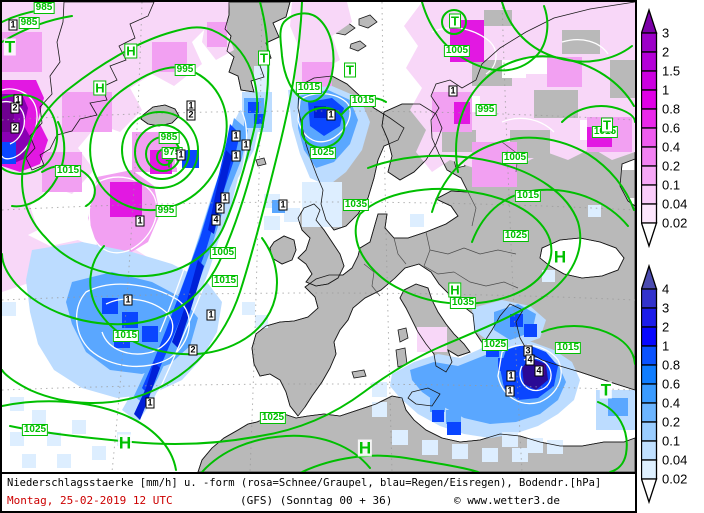  Describe the element at coordinates (671, 71) in the screenshot. I see `scale-tick-label: 1.5` at that location.